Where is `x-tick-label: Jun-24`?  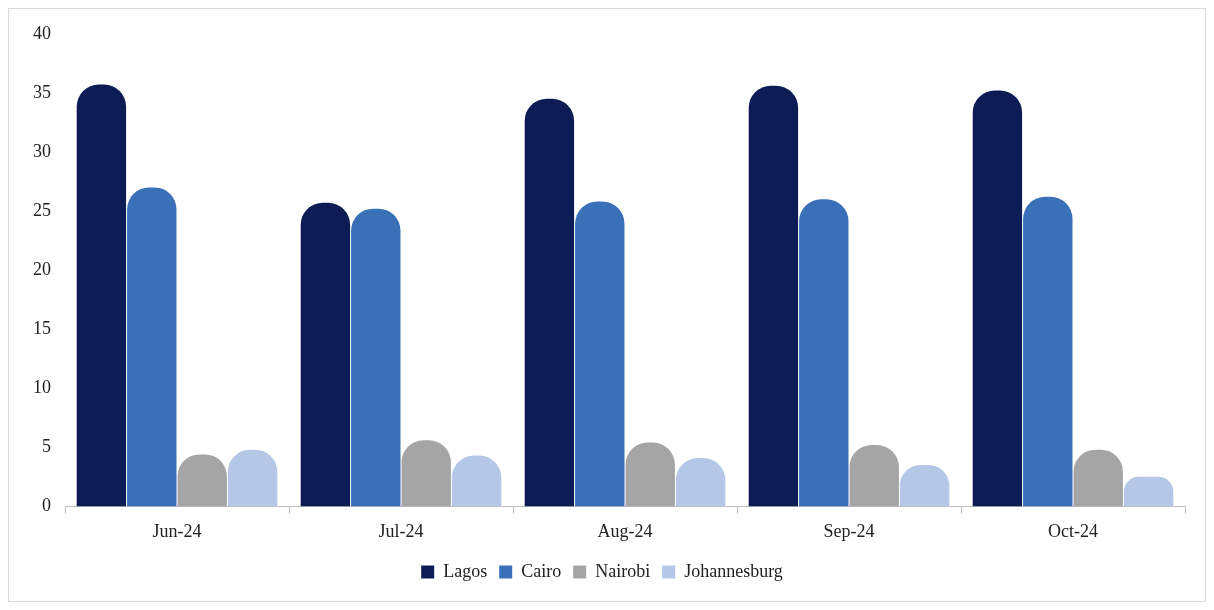
x-tick-label: Jun-24 is located at coordinates (177, 530).